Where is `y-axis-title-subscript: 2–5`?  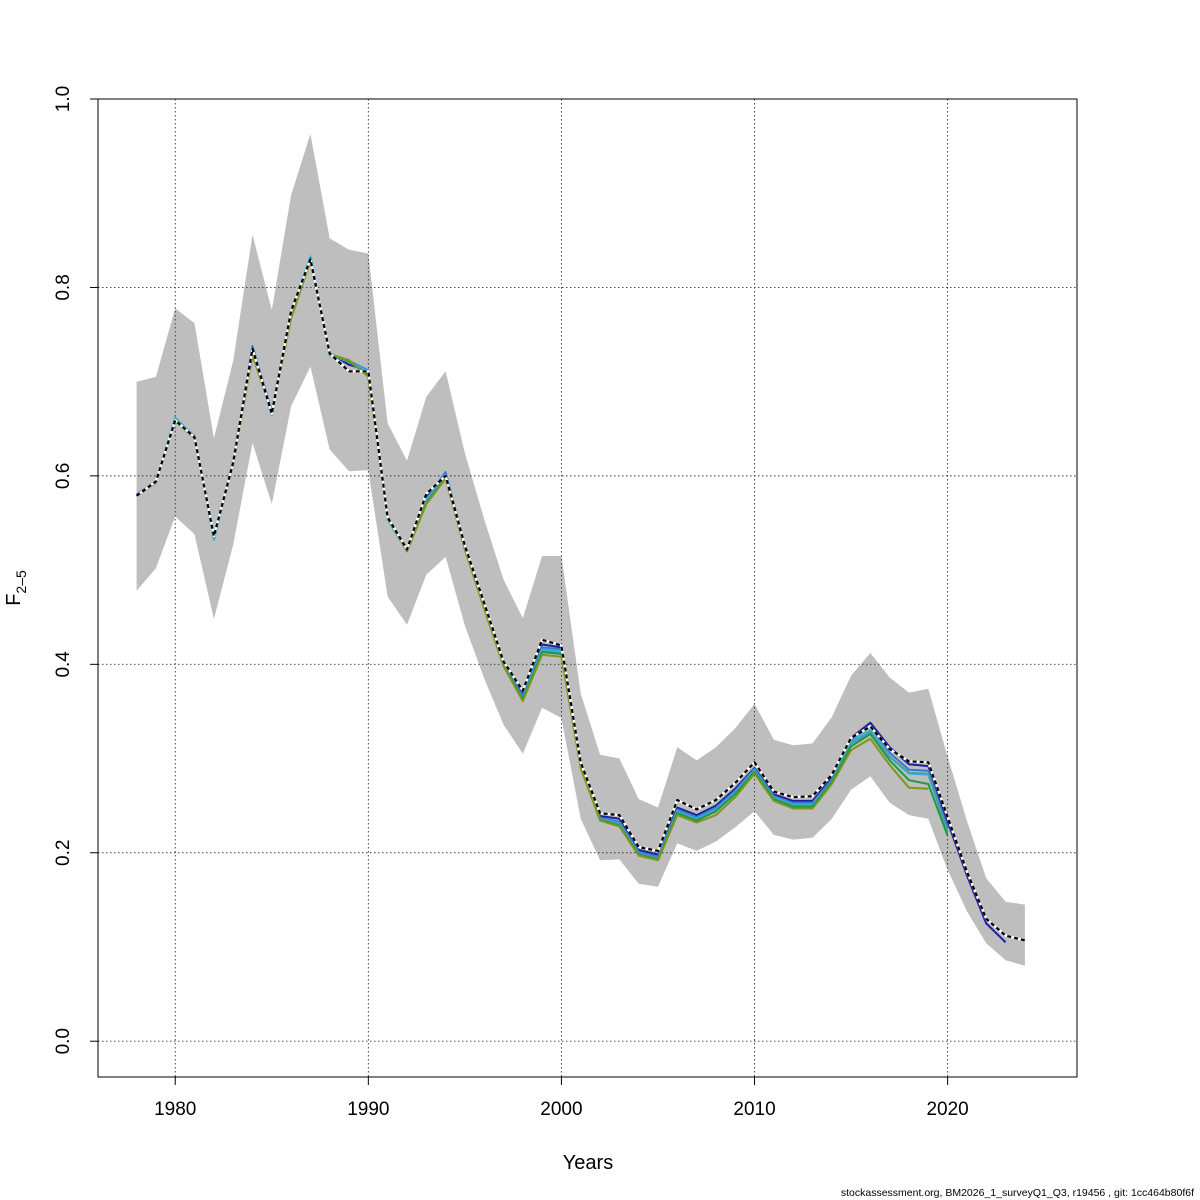
y-axis-title-subscript: 2–5 is located at coordinates (21, 582).